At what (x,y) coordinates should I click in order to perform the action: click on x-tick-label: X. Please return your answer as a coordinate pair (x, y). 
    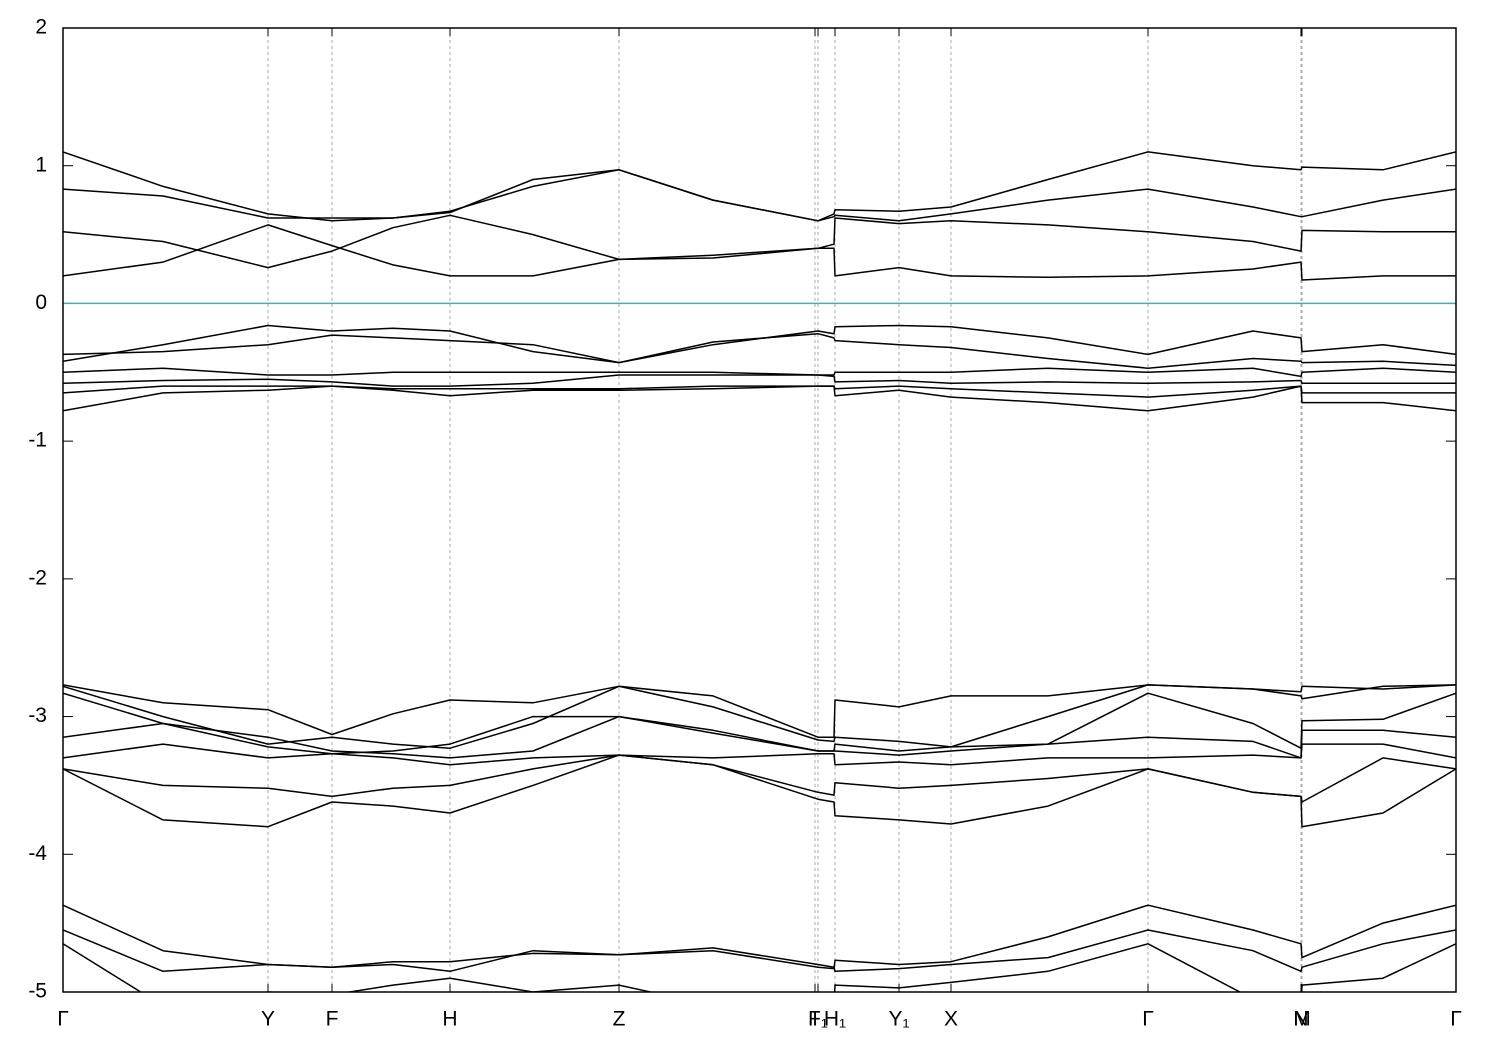
    Looking at the image, I should click on (951, 1019).